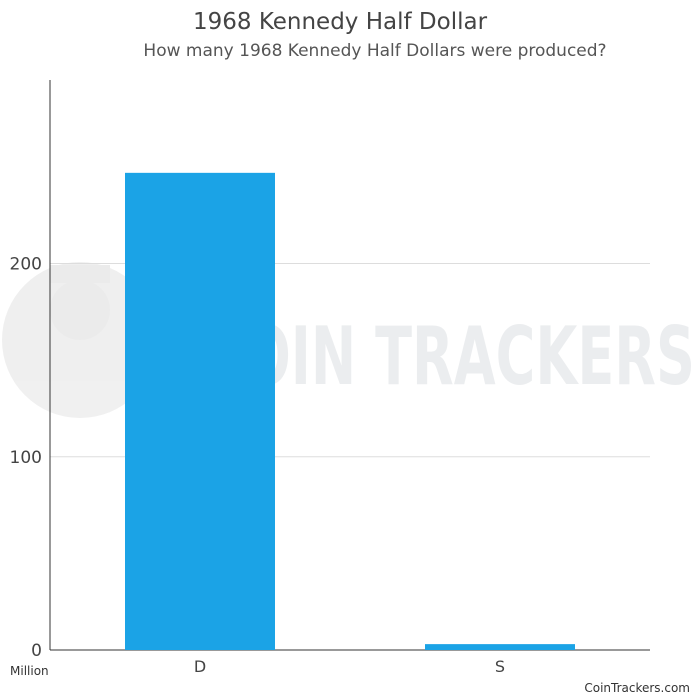  What do you see at coordinates (29, 671) in the screenshot?
I see `y-axis-label: Million` at bounding box center [29, 671].